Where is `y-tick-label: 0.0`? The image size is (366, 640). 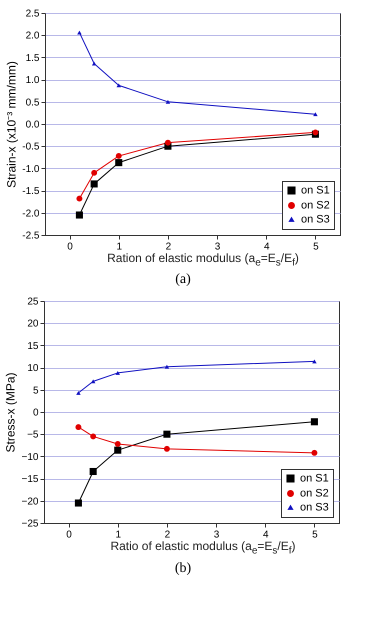
y-tick-label: 0.0 is located at coordinates (33, 125).